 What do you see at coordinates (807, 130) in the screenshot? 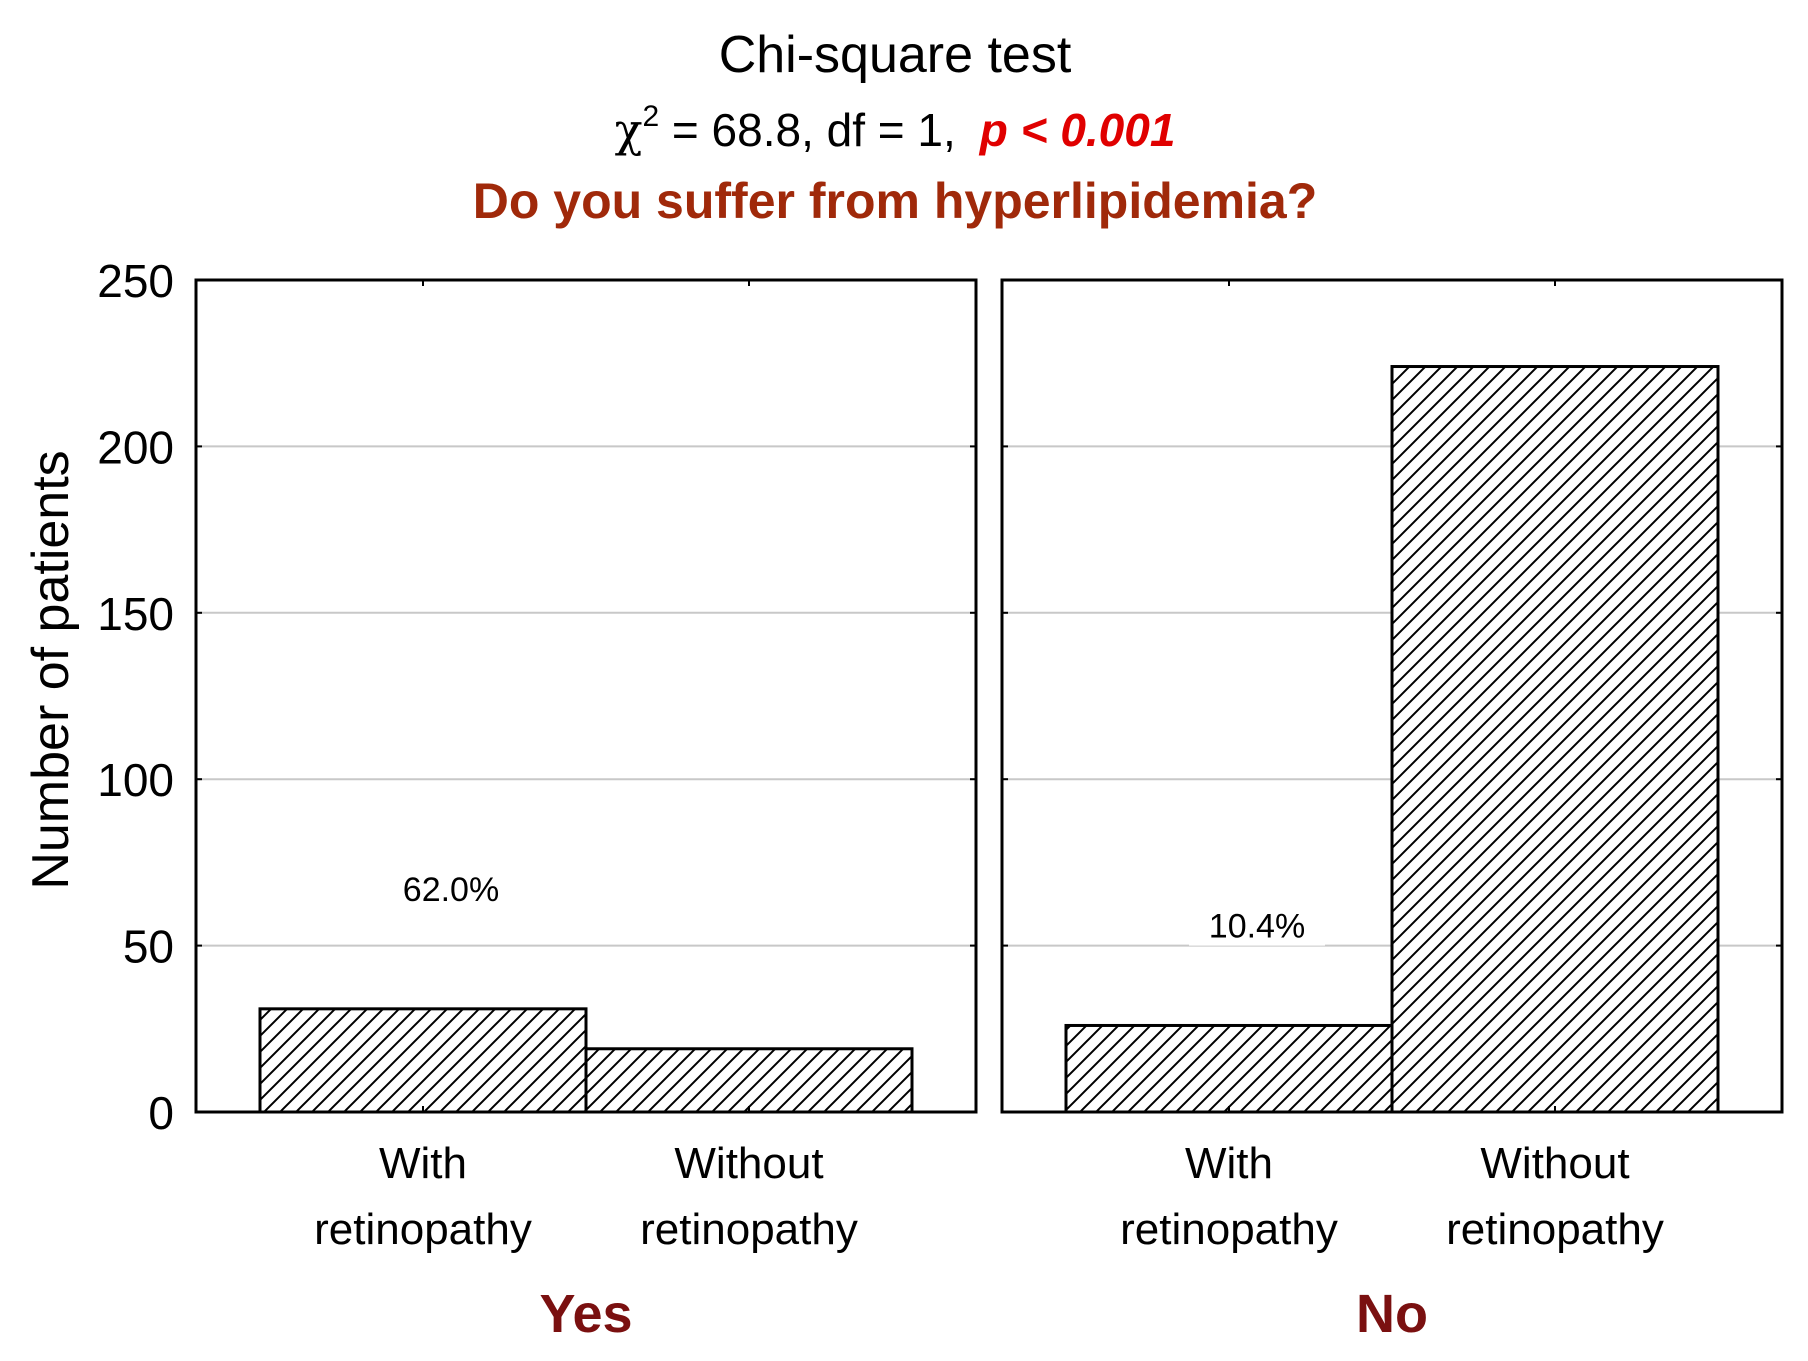
I see `stat-text: = 68.8, df = 1,` at bounding box center [807, 130].